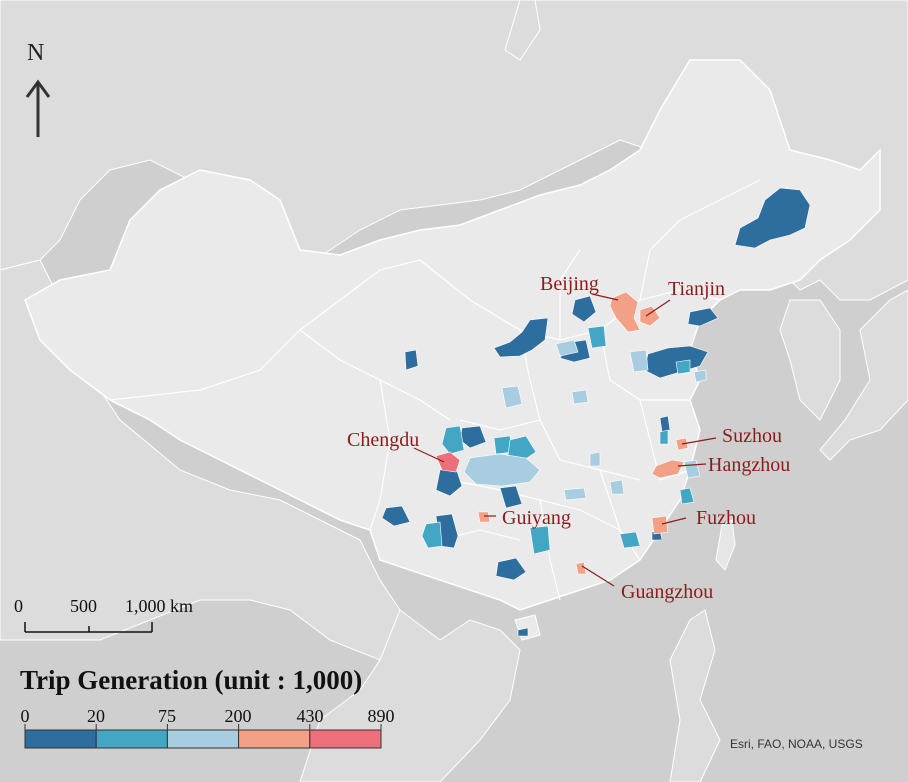 This screenshot has width=908, height=782. I want to click on neighbor-land-korea, so click(810, 360).